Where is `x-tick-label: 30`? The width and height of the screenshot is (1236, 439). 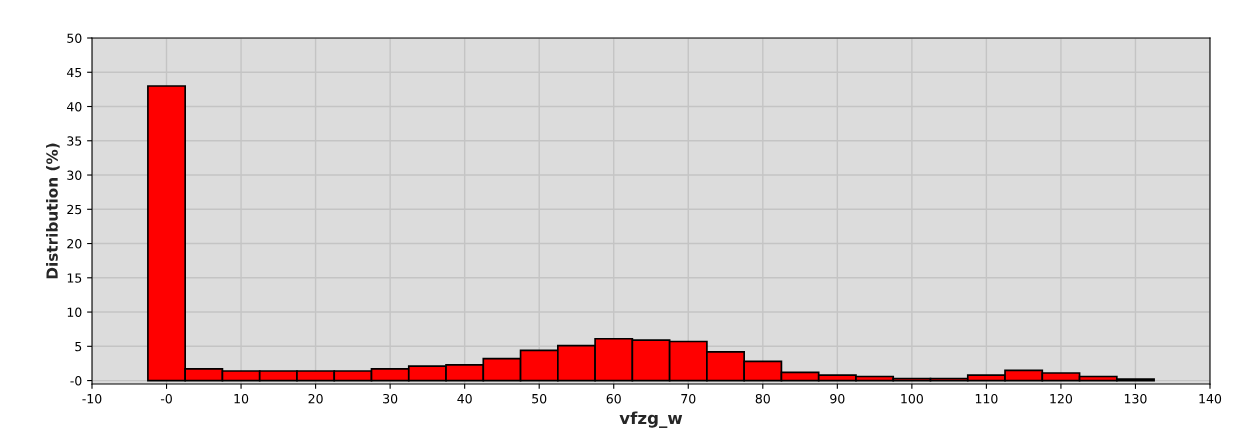 x-tick-label: 30 is located at coordinates (390, 398).